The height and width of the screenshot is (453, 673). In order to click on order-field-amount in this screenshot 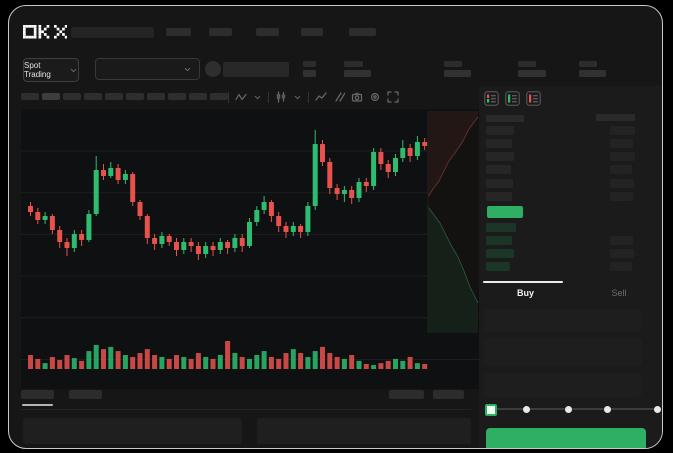, I will do `click(563, 352)`.